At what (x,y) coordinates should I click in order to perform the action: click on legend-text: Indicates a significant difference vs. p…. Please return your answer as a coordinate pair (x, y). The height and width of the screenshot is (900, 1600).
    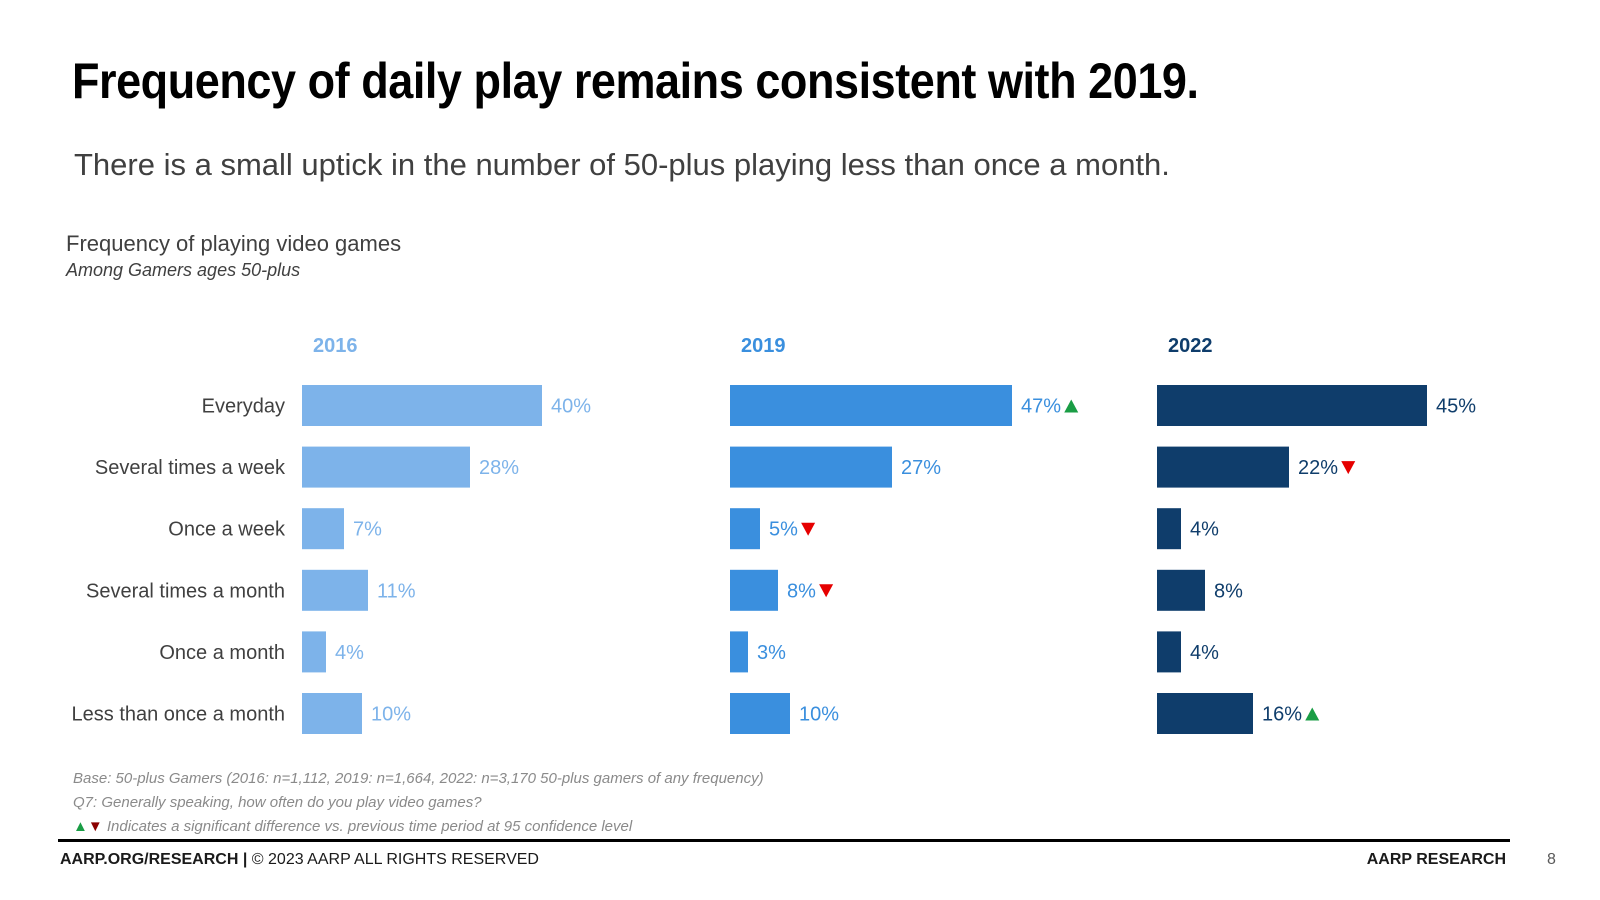
    Looking at the image, I should click on (367, 826).